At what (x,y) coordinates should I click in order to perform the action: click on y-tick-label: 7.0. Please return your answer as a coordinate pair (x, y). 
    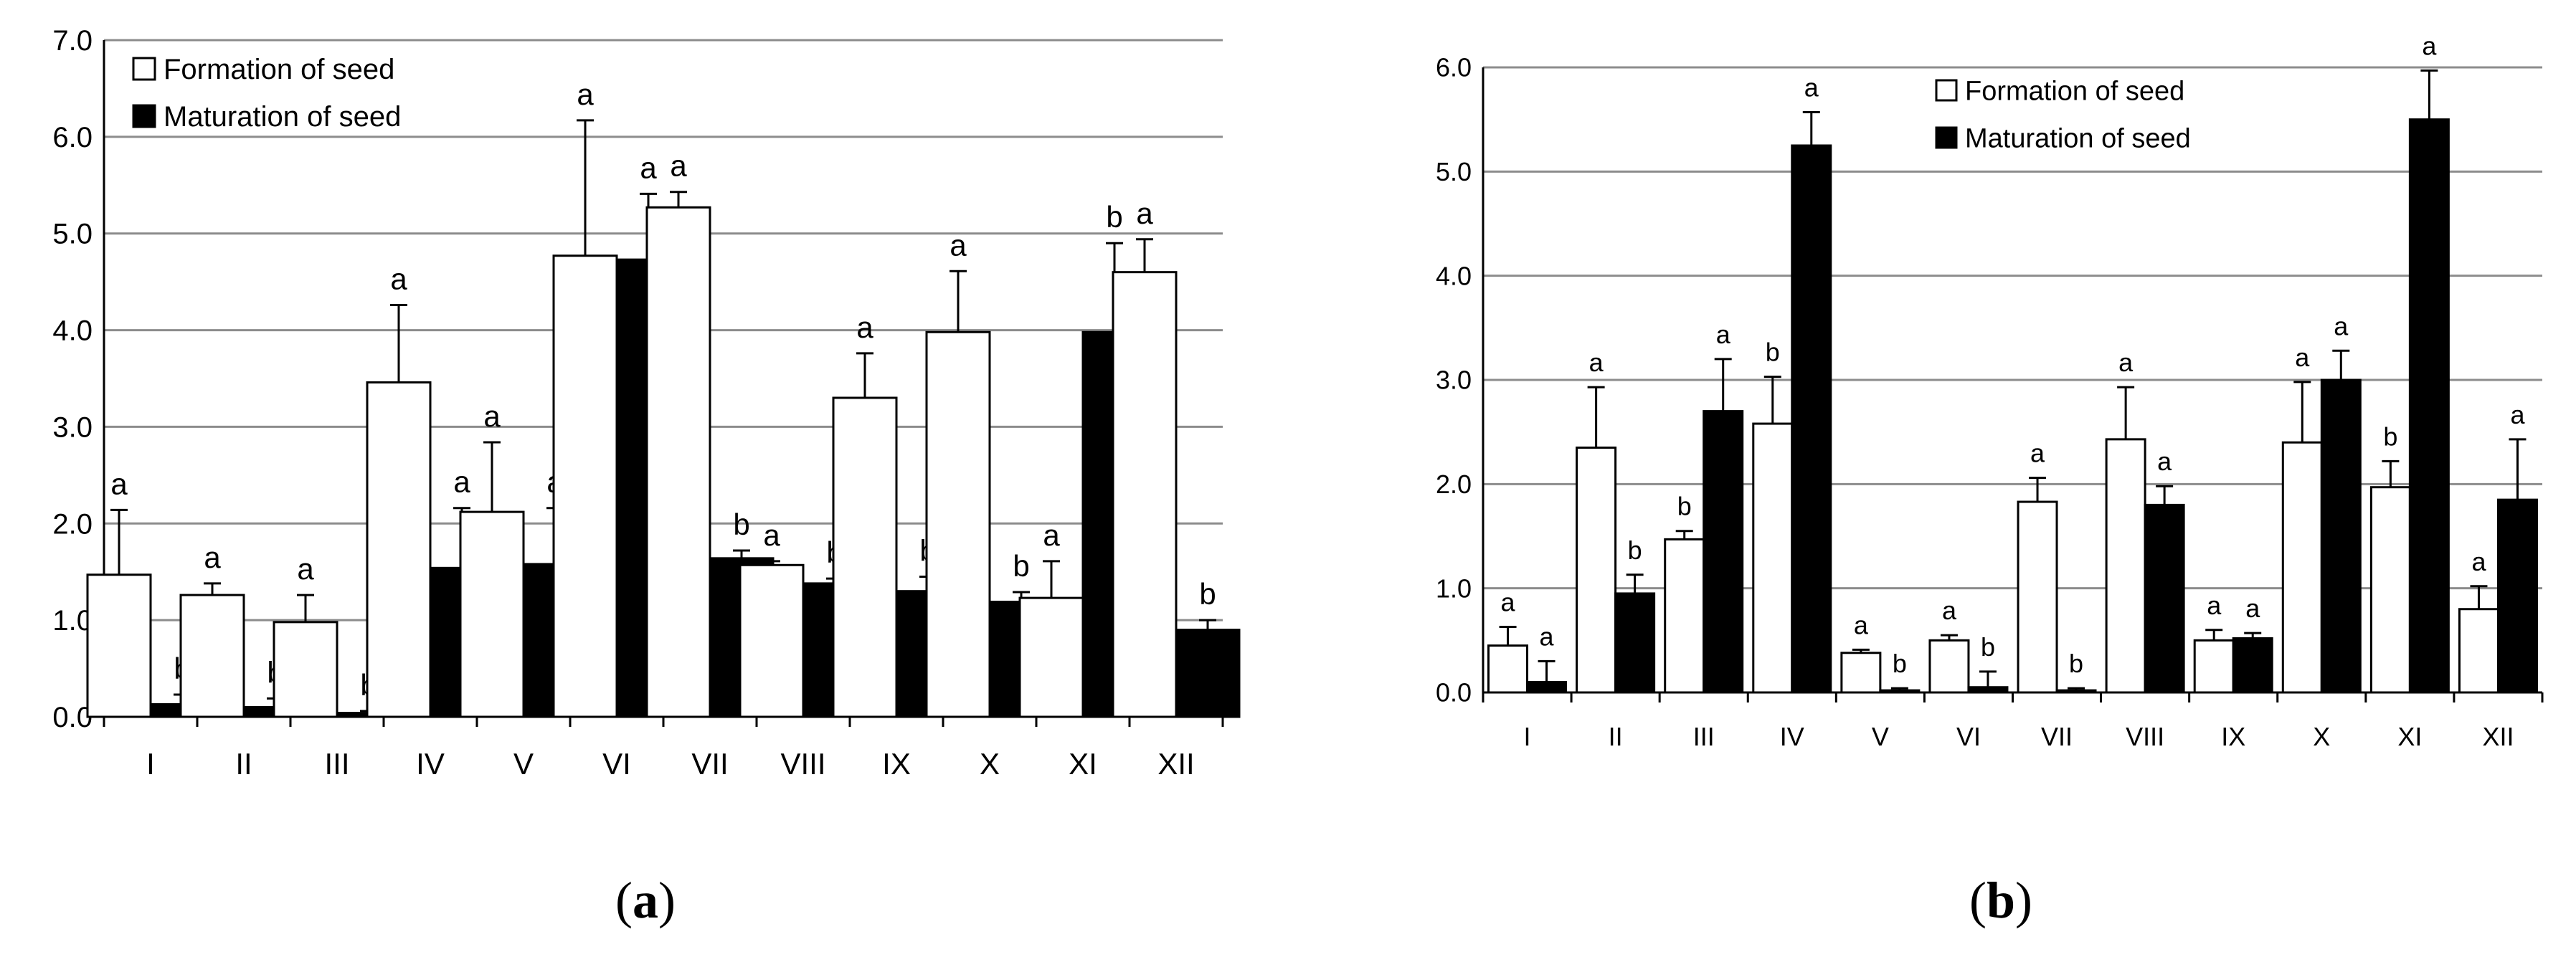
    Looking at the image, I should click on (72, 41).